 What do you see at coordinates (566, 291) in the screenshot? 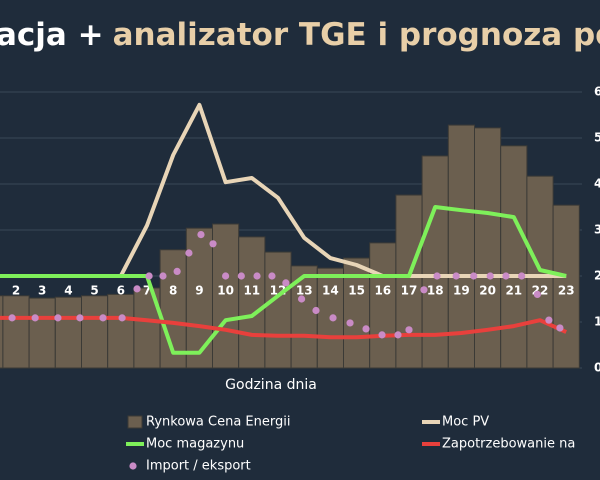
I see `x-tick-label: 23` at bounding box center [566, 291].